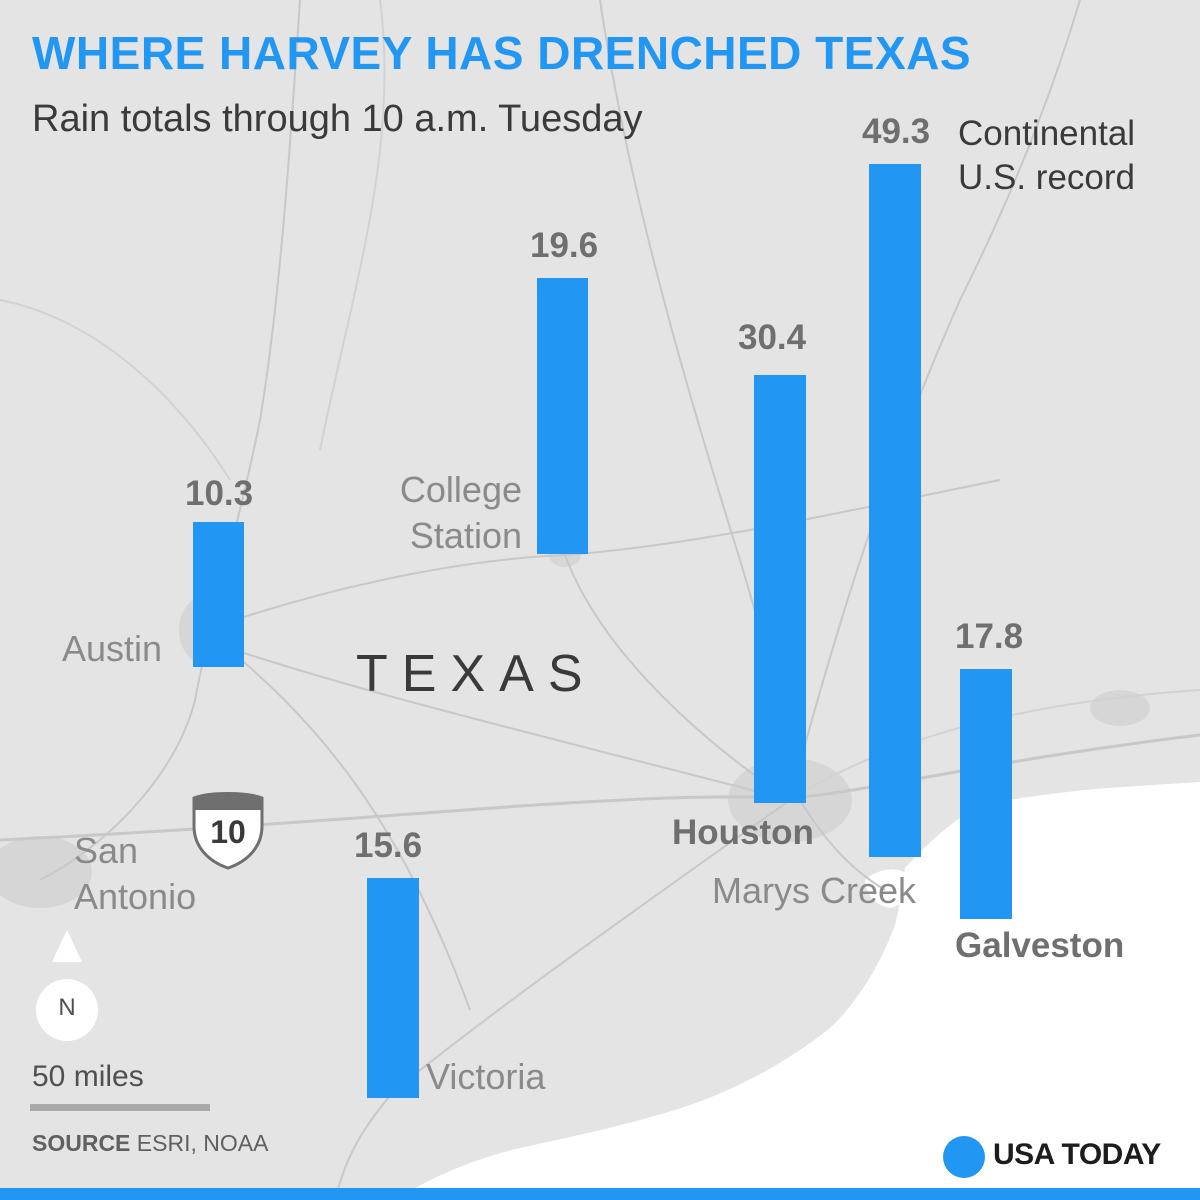  Describe the element at coordinates (120, 1107) in the screenshot. I see `scale-bar` at that location.